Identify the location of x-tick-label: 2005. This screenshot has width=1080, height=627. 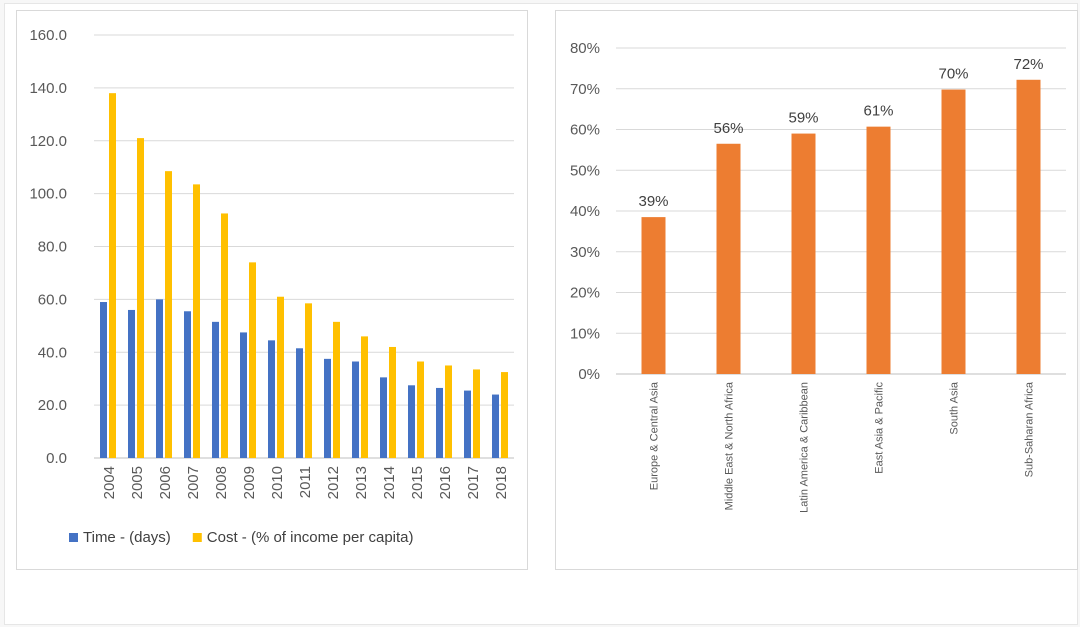
(137, 482).